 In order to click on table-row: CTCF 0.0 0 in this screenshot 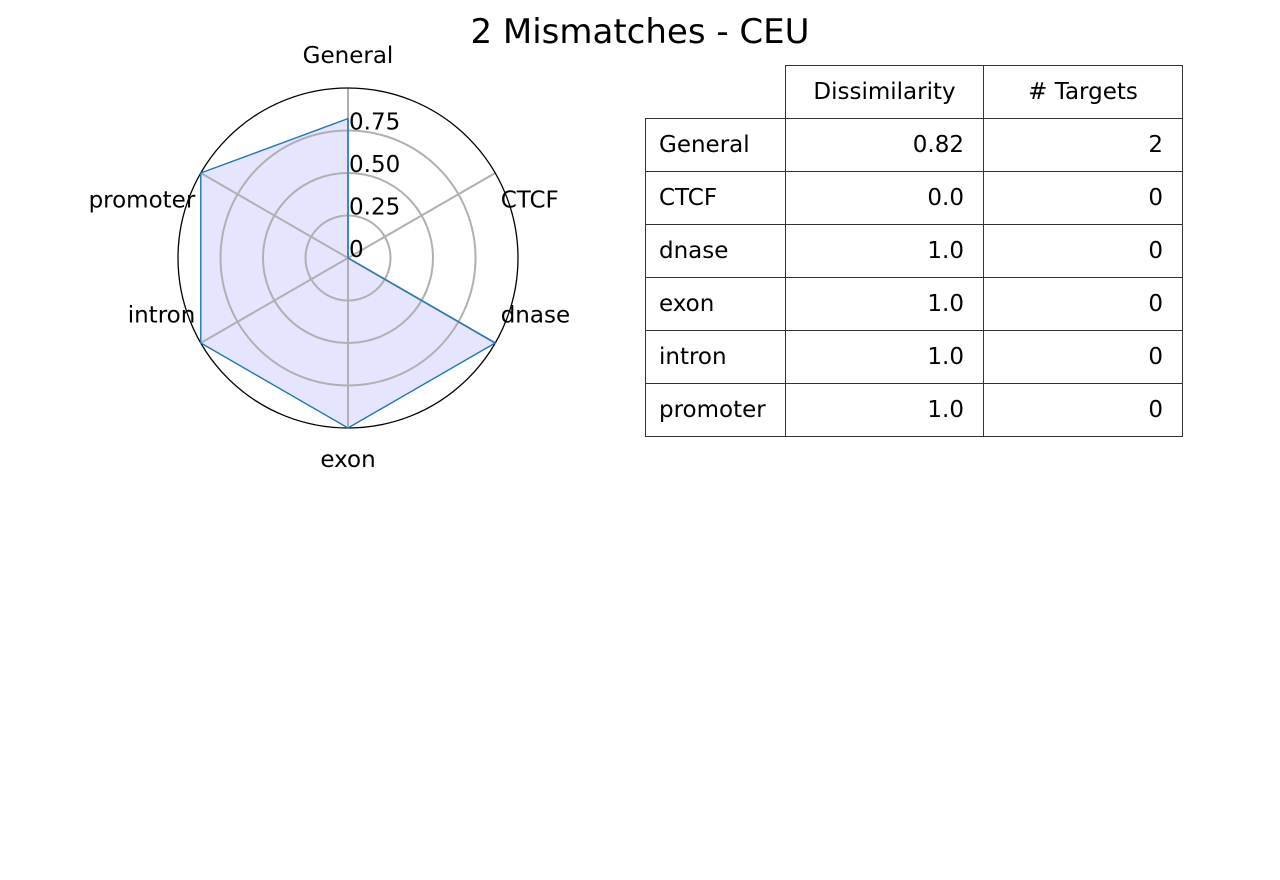, I will do `click(914, 198)`.